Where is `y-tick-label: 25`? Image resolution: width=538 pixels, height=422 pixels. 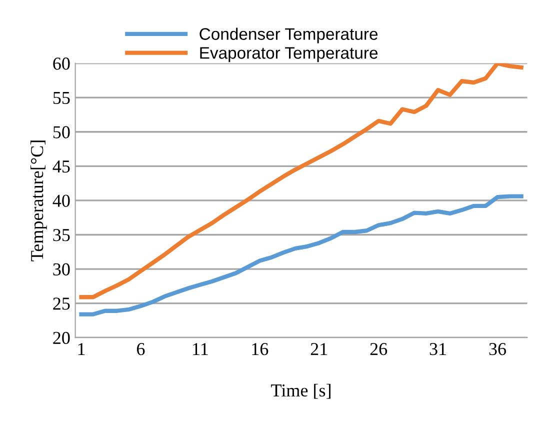
y-tick-label: 25 is located at coordinates (61, 304).